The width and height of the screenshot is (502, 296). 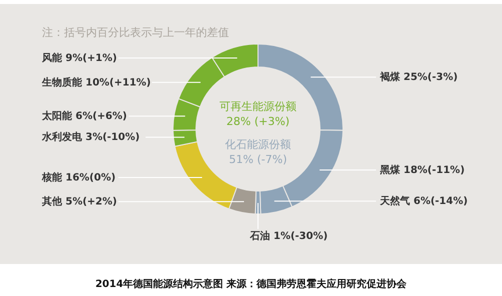 What do you see at coordinates (418, 77) in the screenshot?
I see `slice-label: 褐煤 25%(-3%)` at bounding box center [418, 77].